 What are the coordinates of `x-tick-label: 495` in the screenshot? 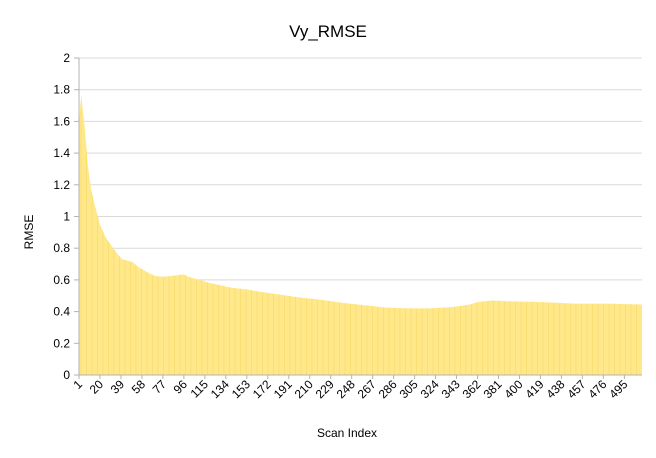 It's located at (618, 389).